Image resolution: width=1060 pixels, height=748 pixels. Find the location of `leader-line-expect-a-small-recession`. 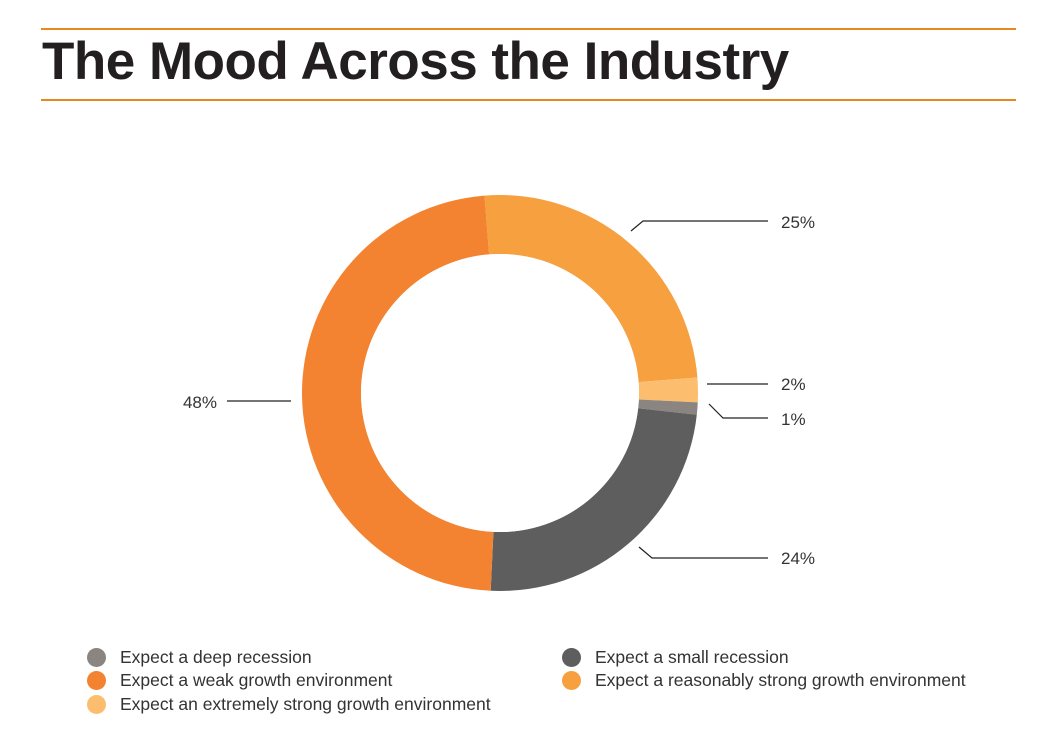

leader-line-expect-a-small-recession is located at coordinates (703, 552).